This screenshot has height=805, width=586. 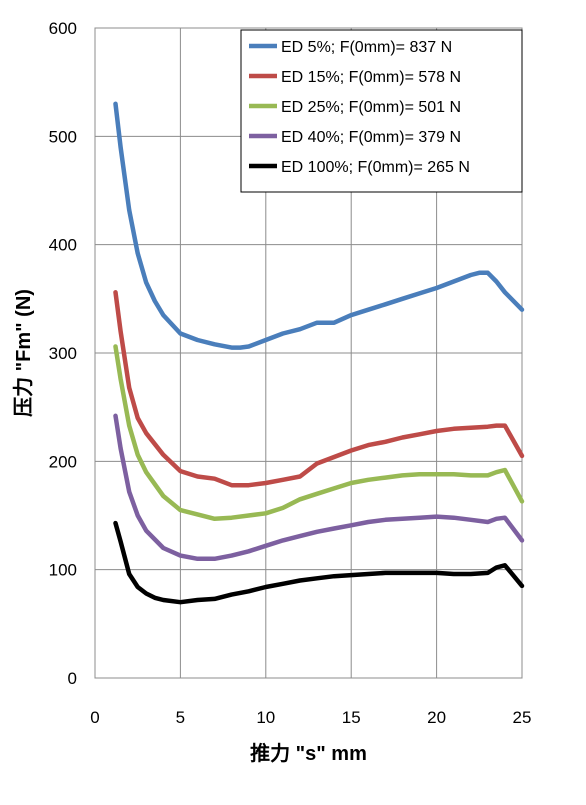 What do you see at coordinates (310, 717) in the screenshot?
I see `x-tick-labels: 0 5 10 15 20 25` at bounding box center [310, 717].